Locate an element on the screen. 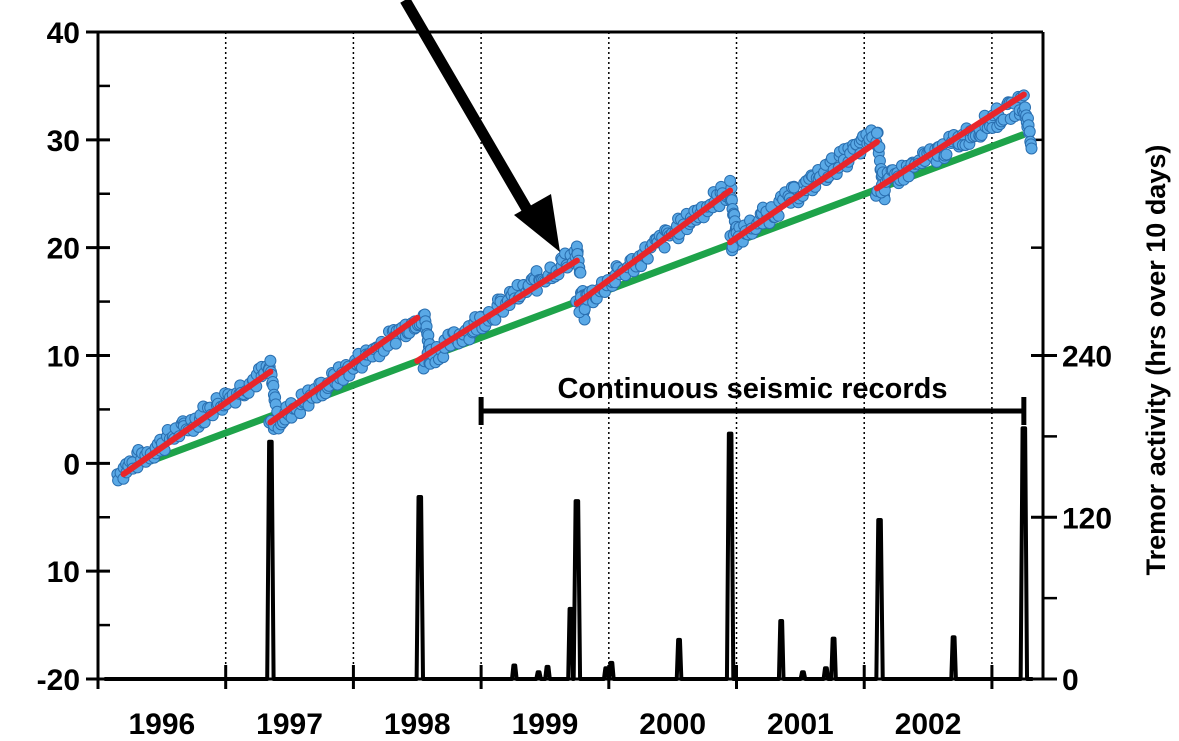  y-left-tick-label: 40 is located at coordinates (63, 33).